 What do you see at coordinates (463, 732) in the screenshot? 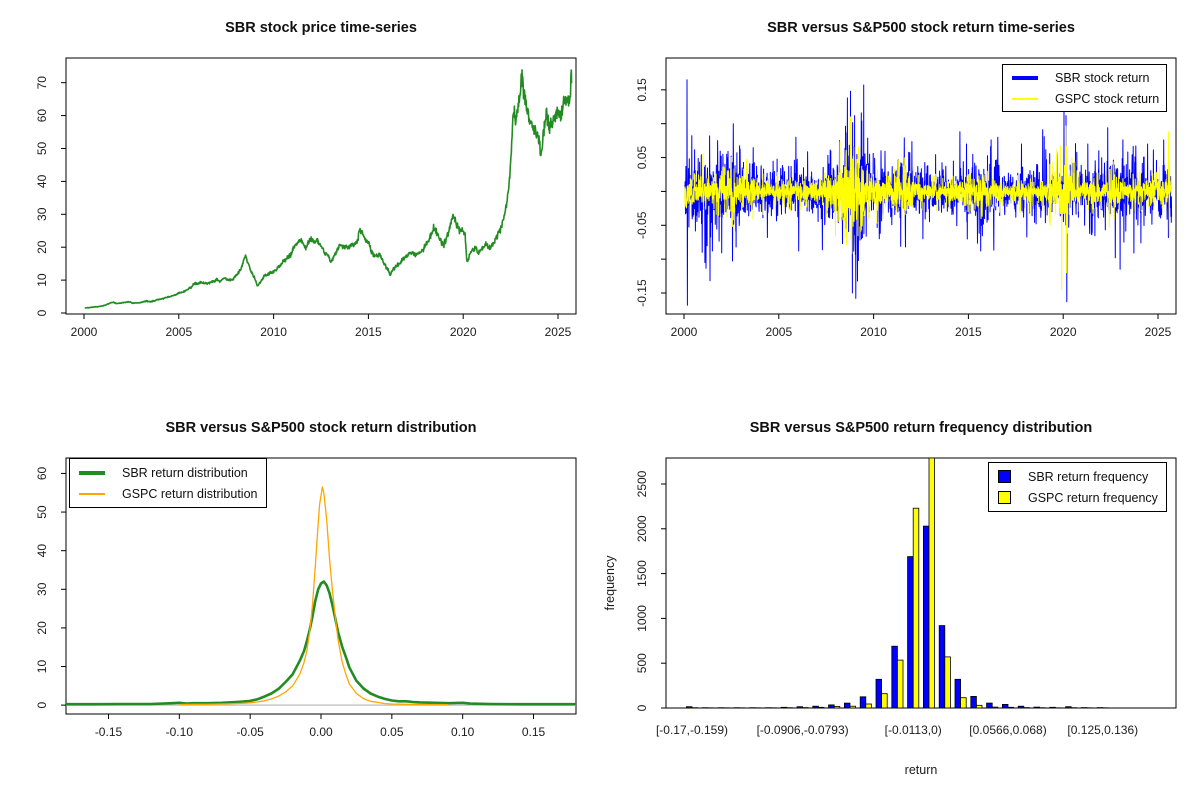
I see `svg-text: 0.10` at bounding box center [463, 732].